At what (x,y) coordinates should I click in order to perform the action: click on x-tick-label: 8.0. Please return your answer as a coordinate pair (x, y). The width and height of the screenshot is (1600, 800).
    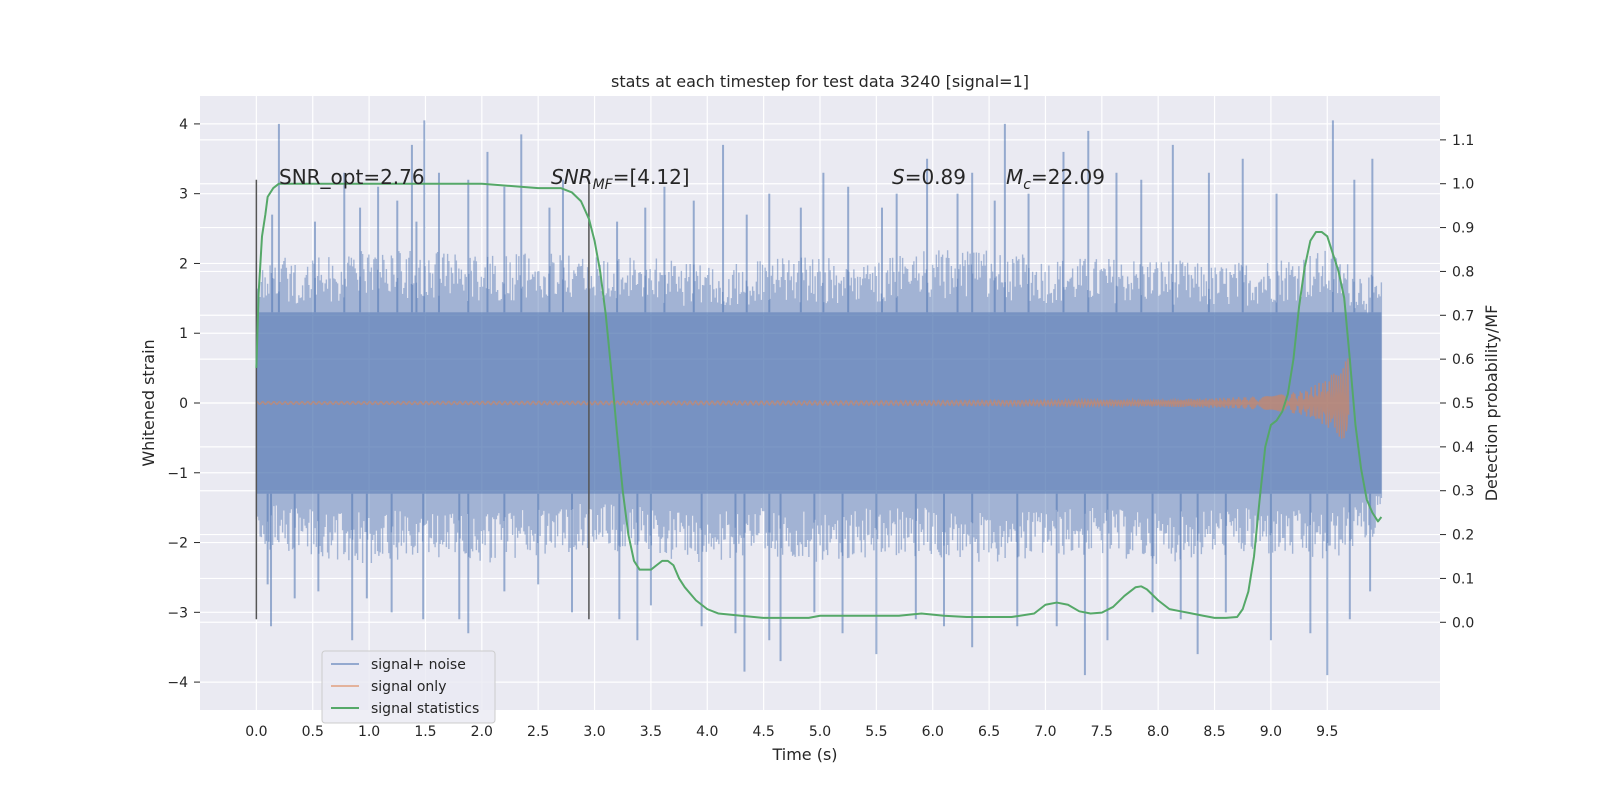
    Looking at the image, I should click on (1158, 732).